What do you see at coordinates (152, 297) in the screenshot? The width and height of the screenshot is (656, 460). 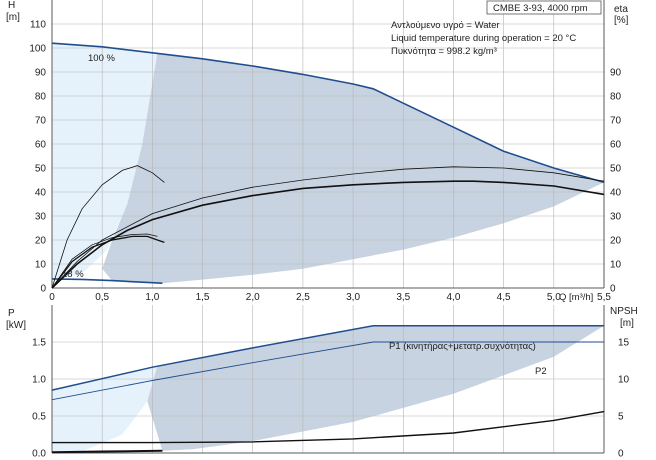 I see `x-tick-label: 1,0` at bounding box center [152, 297].